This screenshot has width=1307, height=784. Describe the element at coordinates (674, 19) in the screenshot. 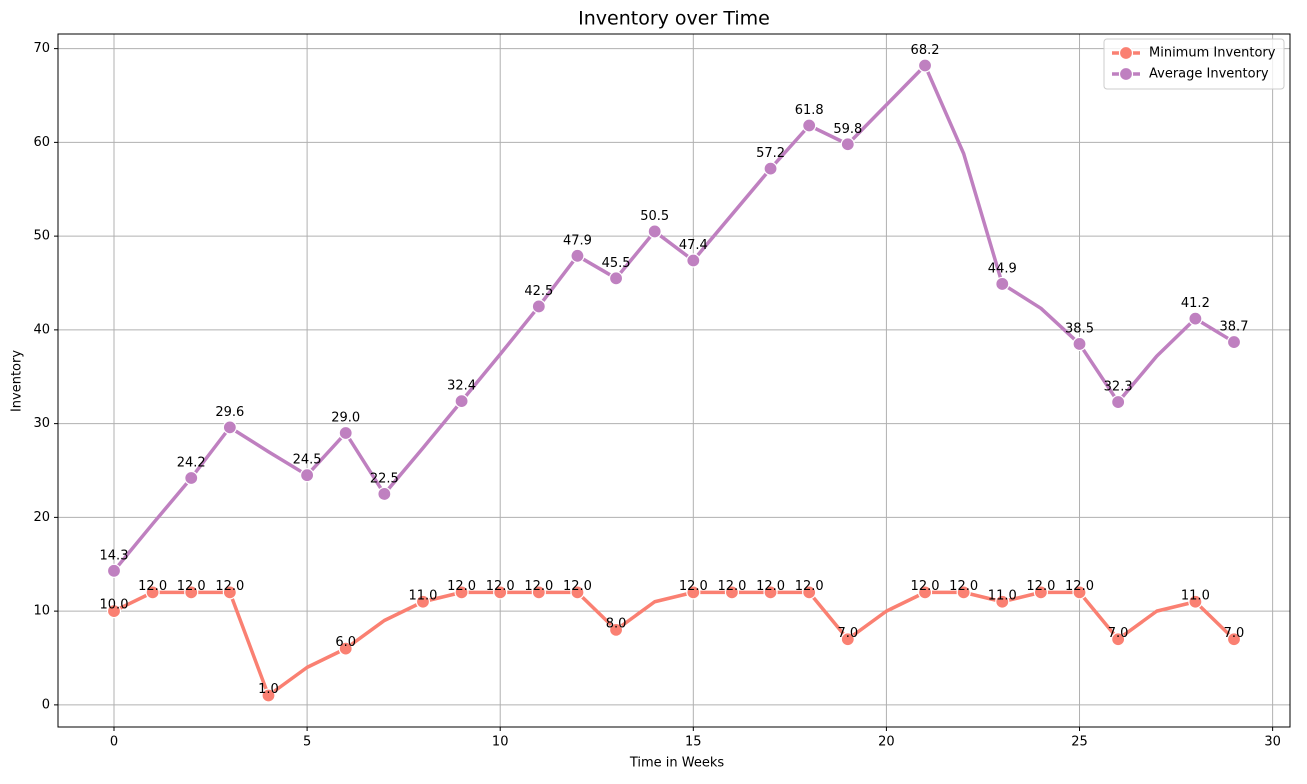

I see `chart-title: Inventory over Time` at that location.